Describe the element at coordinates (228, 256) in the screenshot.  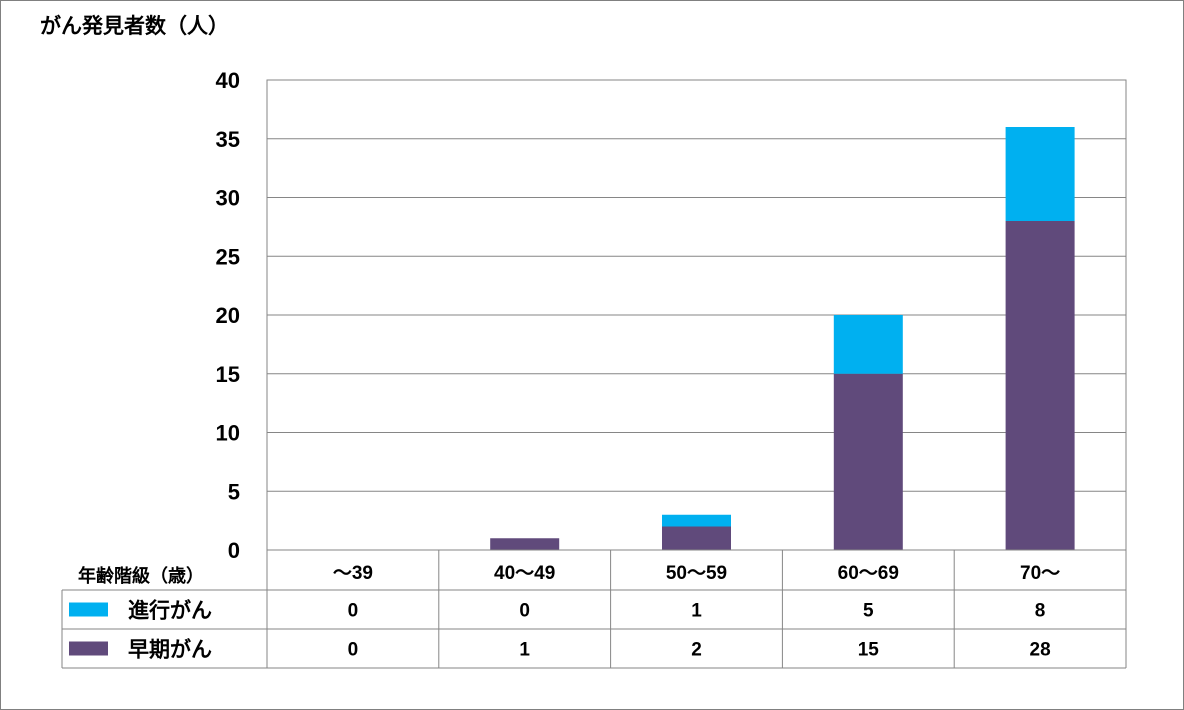
I see `y-tick-label: 25` at that location.